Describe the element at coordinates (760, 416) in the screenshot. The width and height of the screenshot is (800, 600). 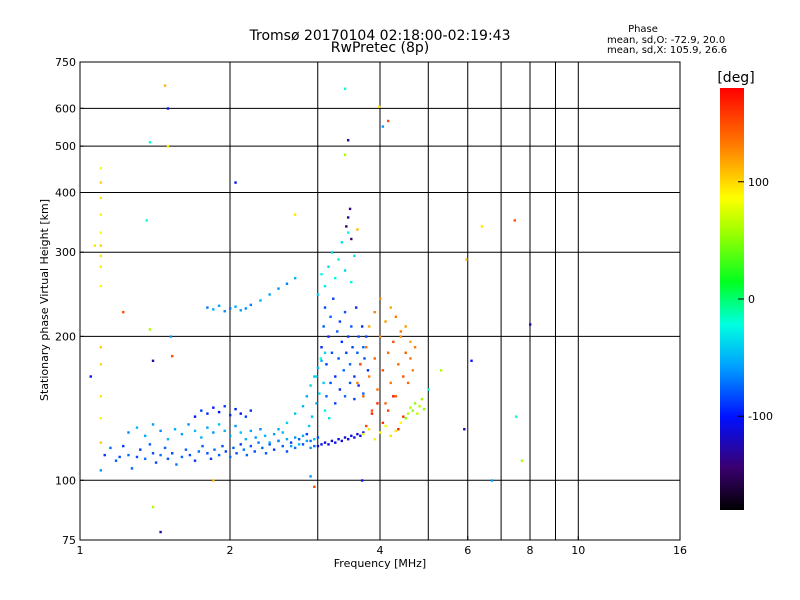
I see `colorbar-tick-label: -100` at that location.